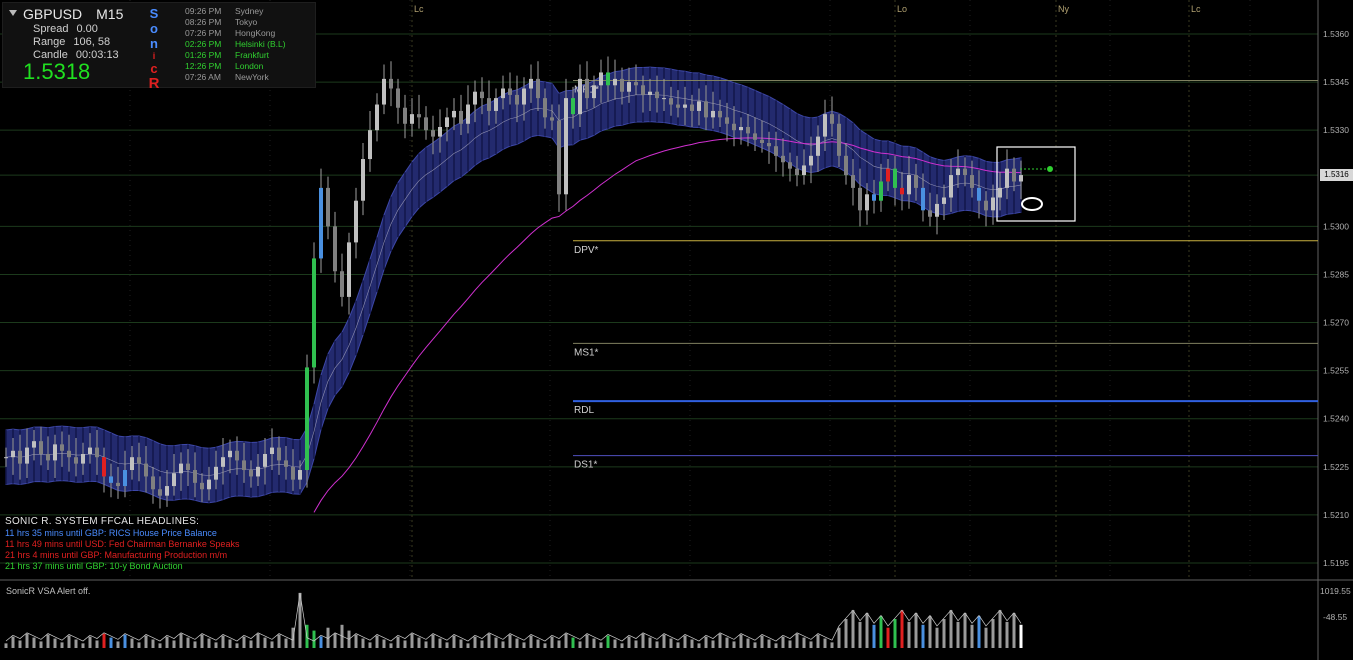  Describe the element at coordinates (203, 11) in the screenshot. I see `session-time: 09:26 PM` at that location.